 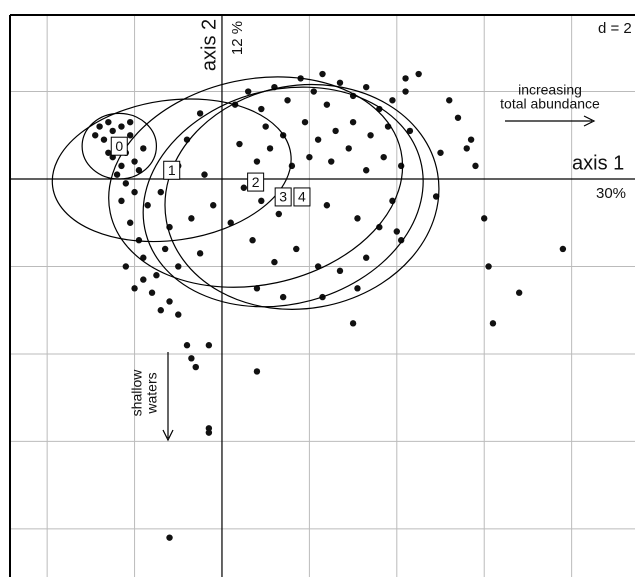 I want to click on class-labels: 0 1 2 3 4, so click(x=210, y=171).